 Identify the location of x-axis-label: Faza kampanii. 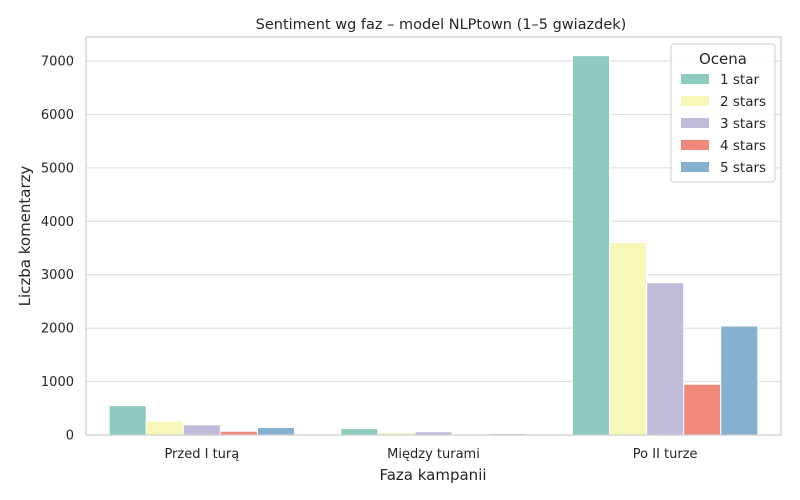
(432, 475).